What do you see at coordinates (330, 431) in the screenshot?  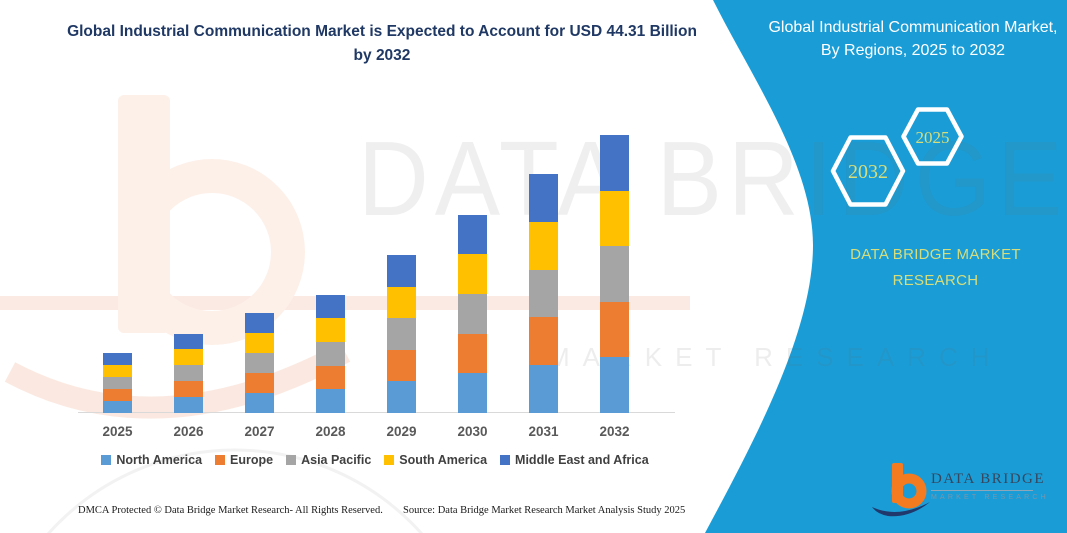 I see `x-axis-label: 2028` at bounding box center [330, 431].